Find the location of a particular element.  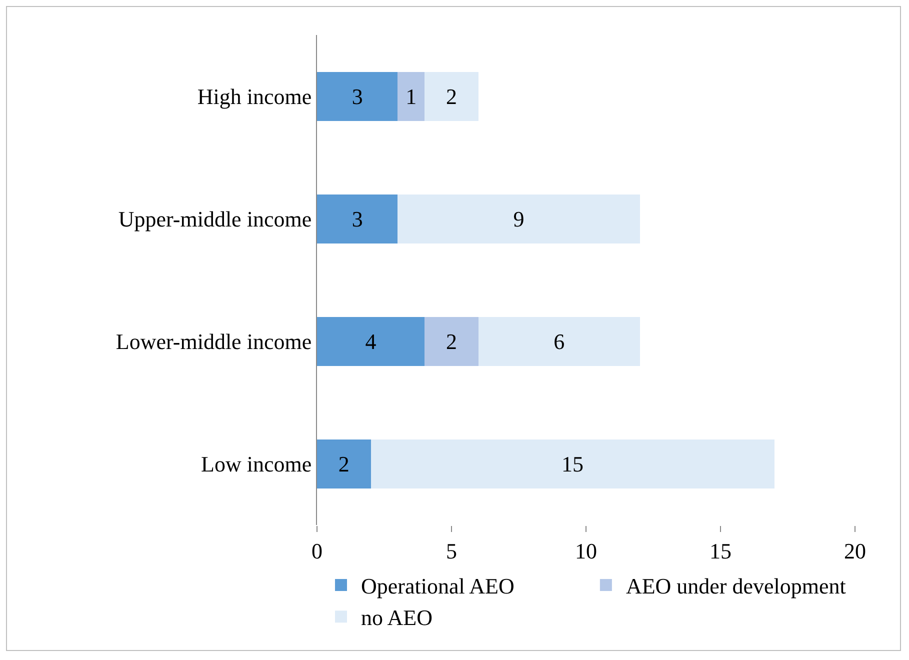

x-tick-label: 15 is located at coordinates (721, 551).